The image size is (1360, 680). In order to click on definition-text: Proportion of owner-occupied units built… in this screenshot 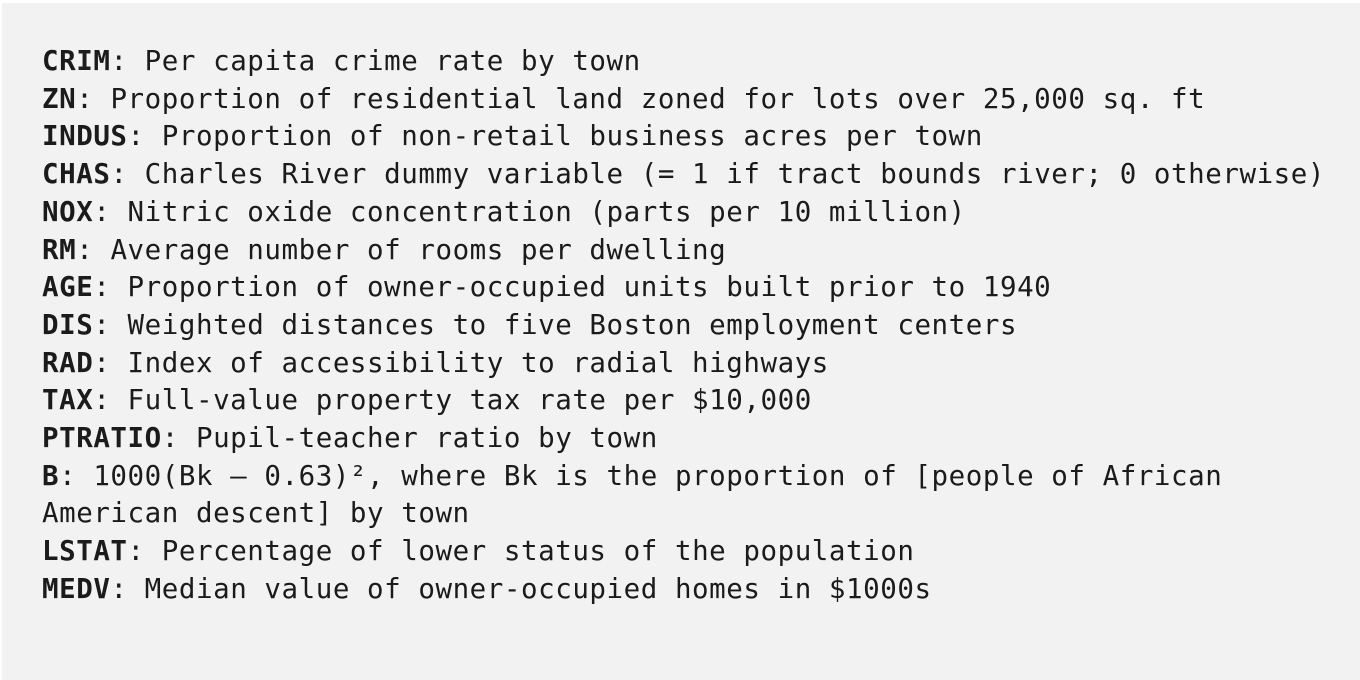, I will do `click(589, 287)`.